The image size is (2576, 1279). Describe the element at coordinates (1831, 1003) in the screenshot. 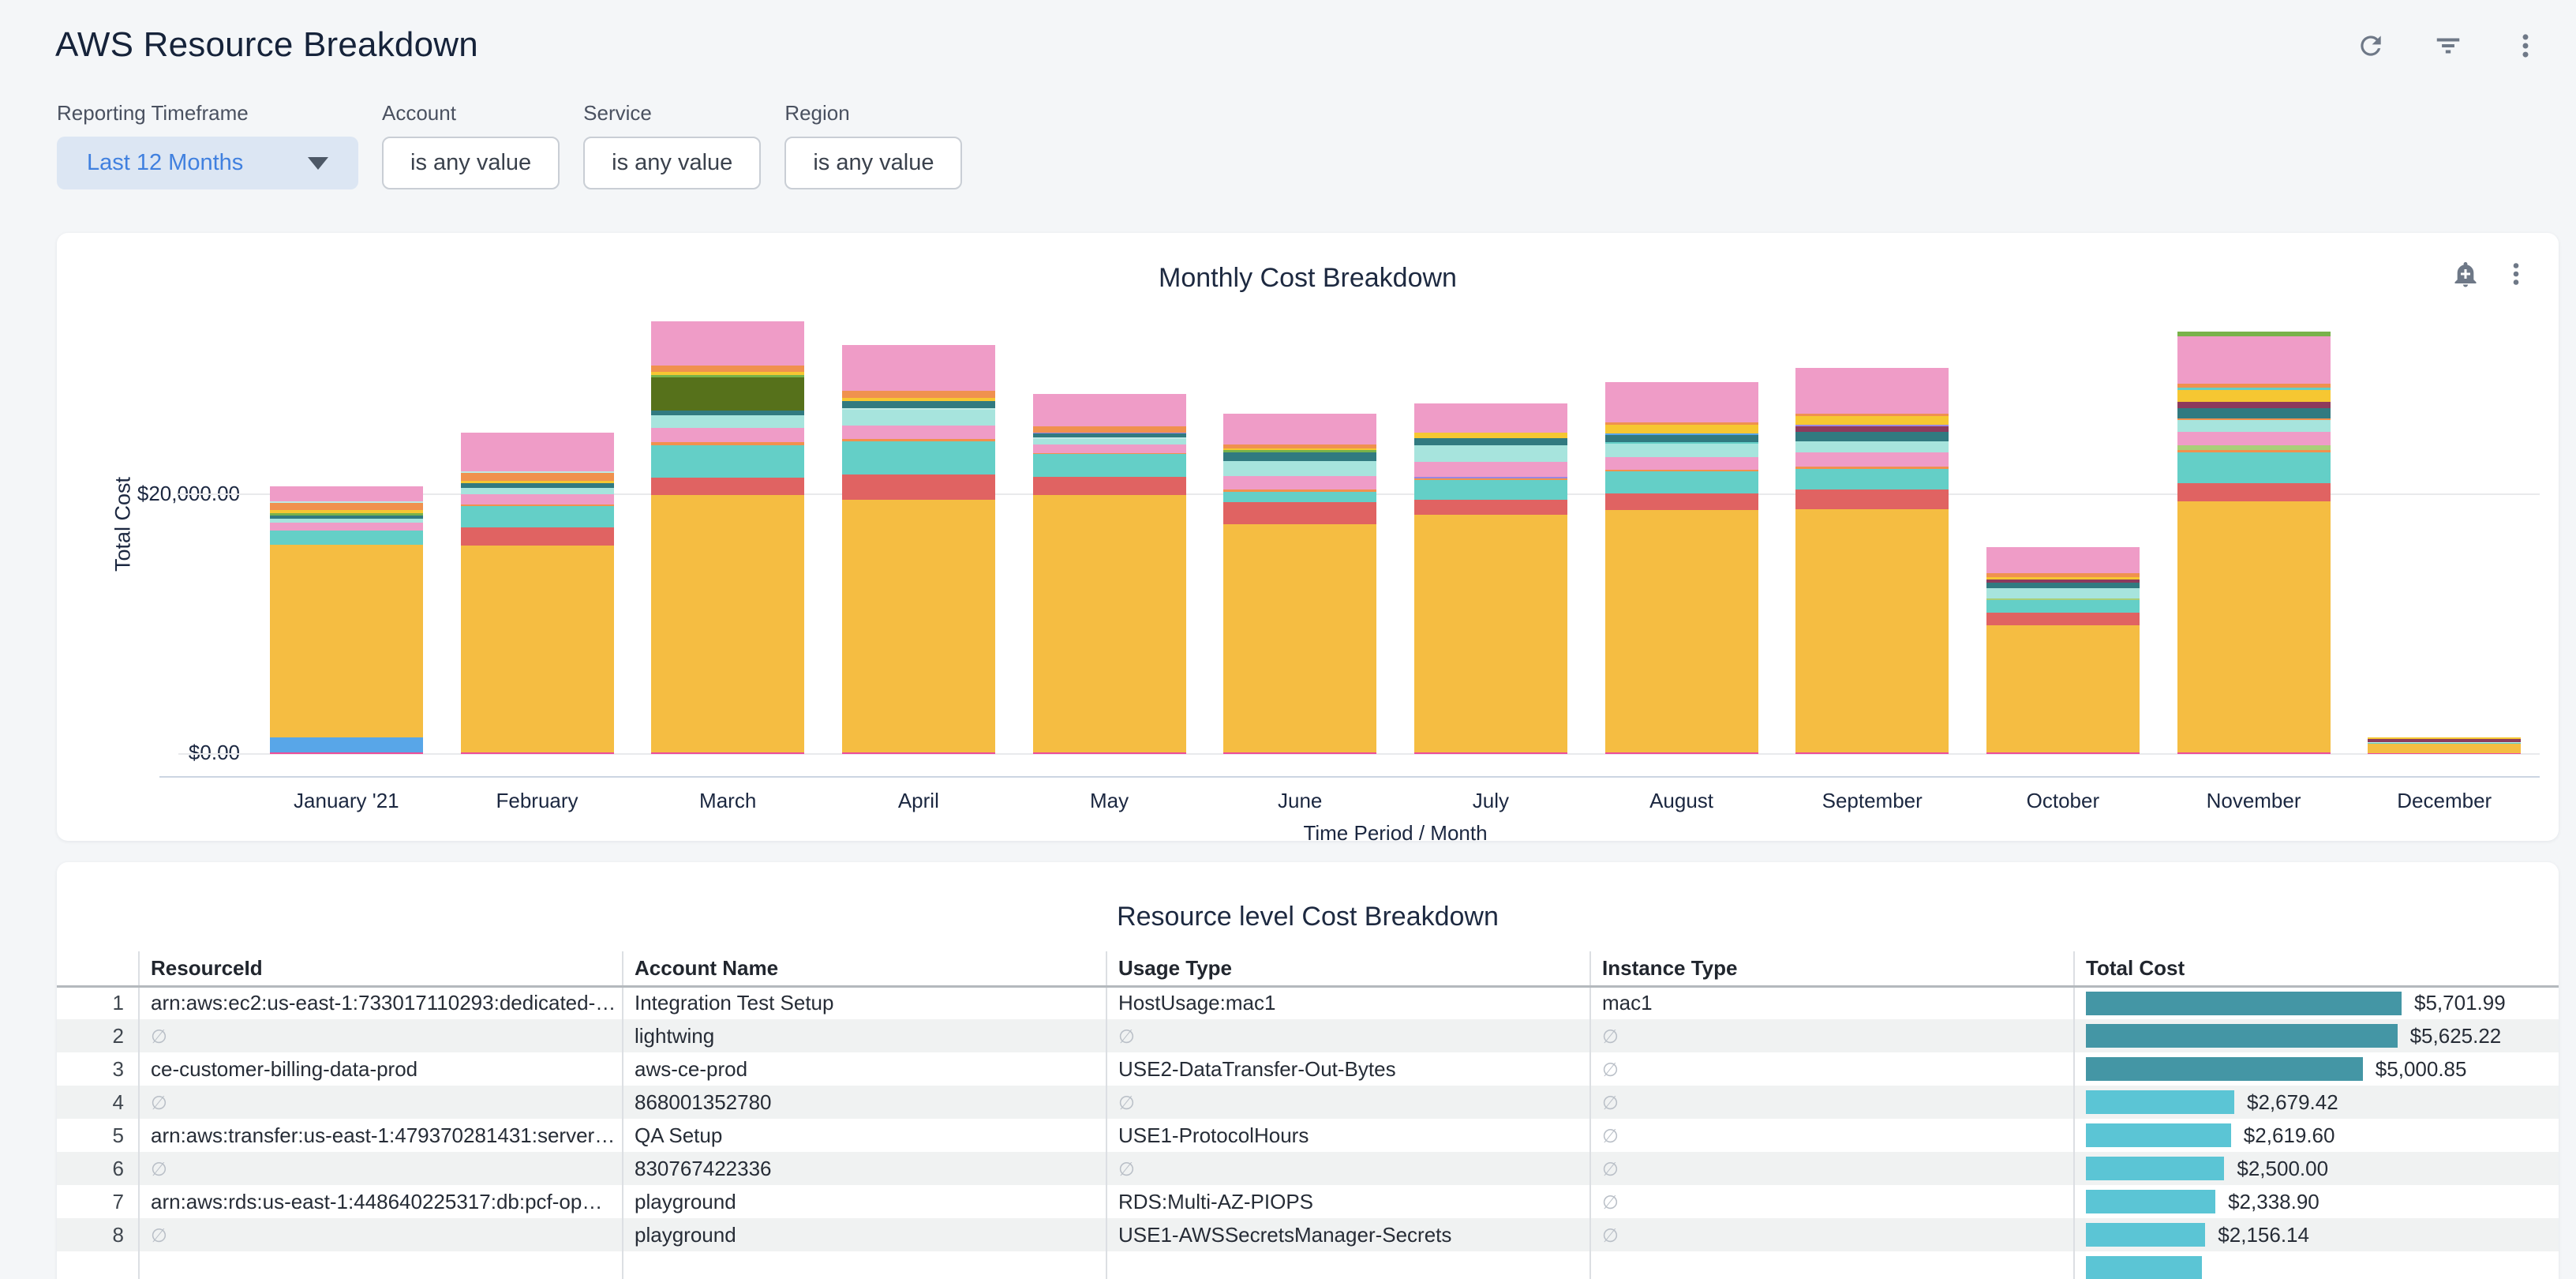

I see `cell-instance-type: mac1` at that location.